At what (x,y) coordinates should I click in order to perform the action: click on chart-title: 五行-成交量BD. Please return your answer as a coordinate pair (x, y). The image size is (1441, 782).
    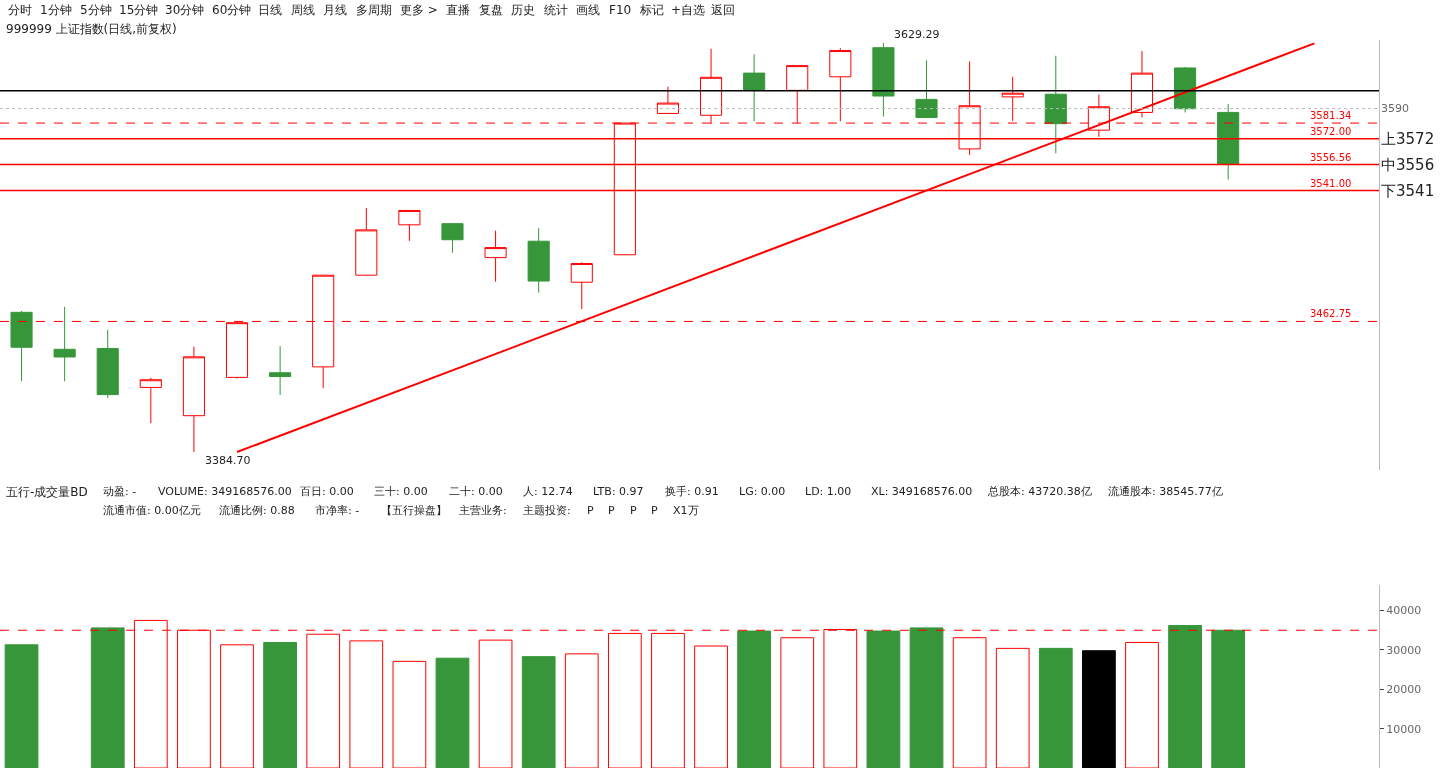
    Looking at the image, I should click on (47, 492).